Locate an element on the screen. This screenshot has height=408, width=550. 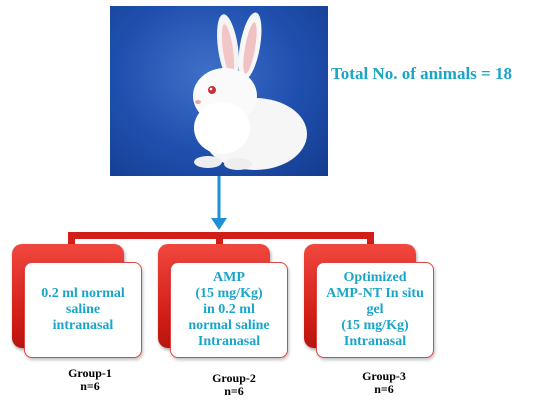
bracket-middle-leg is located at coordinates (219, 242).